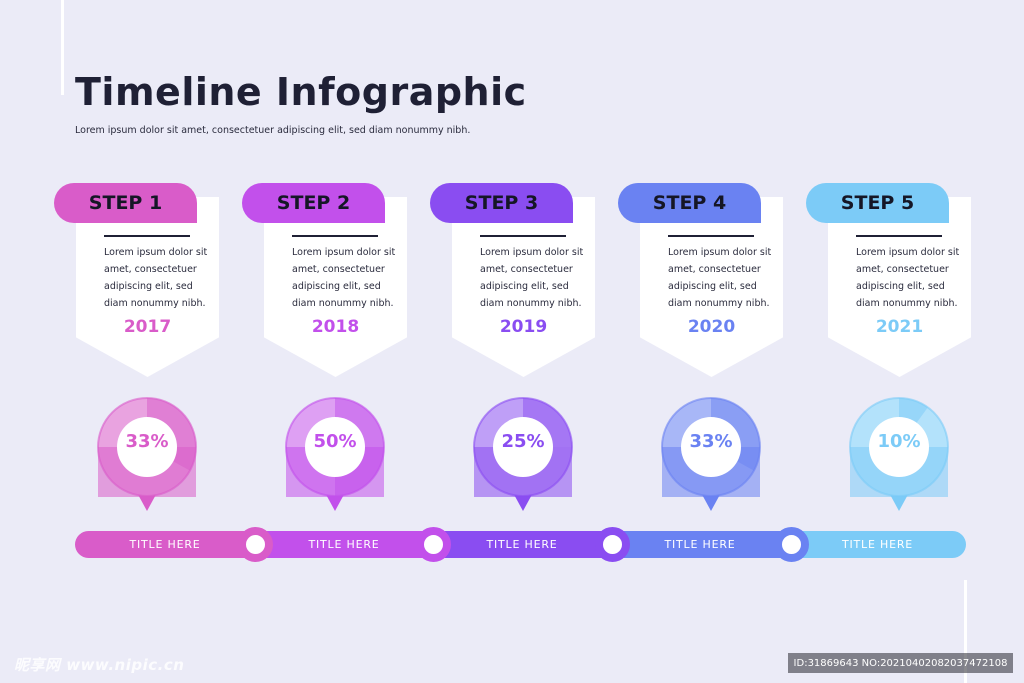  Describe the element at coordinates (689, 203) in the screenshot. I see `step-label-tab: STEP 4` at that location.